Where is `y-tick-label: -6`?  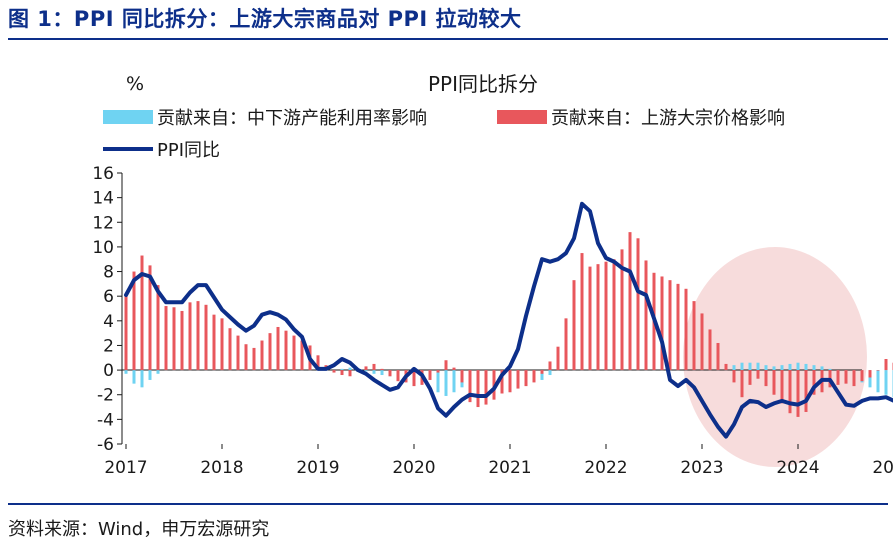
y-tick-label: -6 is located at coordinates (105, 445).